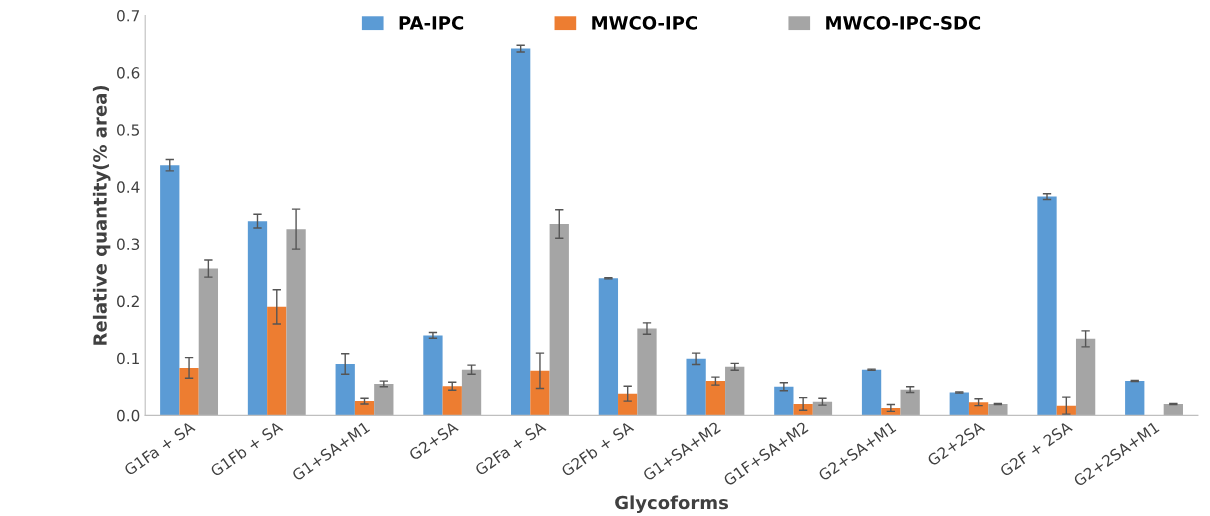 The width and height of the screenshot is (1210, 516). I want to click on y-tick-label: 0.3, so click(128, 244).